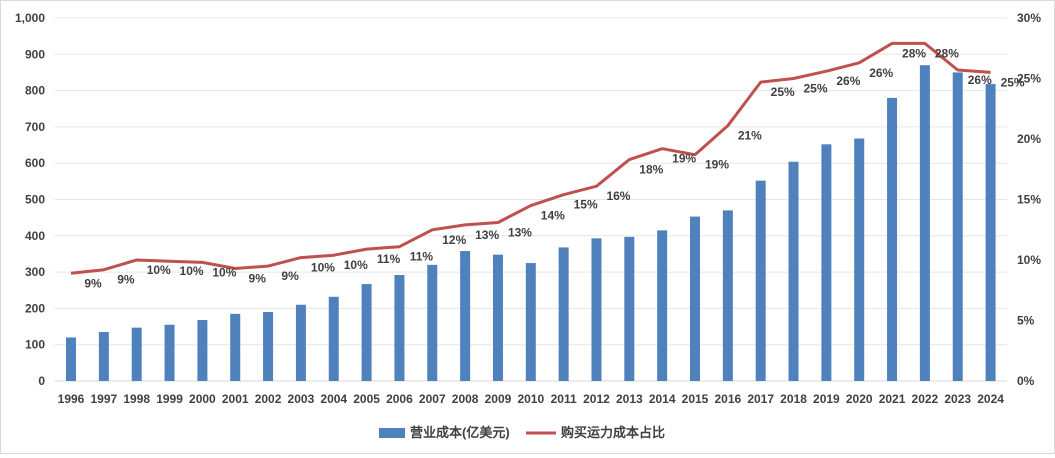  What do you see at coordinates (695, 399) in the screenshot?
I see `x-tick-label: 2015` at bounding box center [695, 399].